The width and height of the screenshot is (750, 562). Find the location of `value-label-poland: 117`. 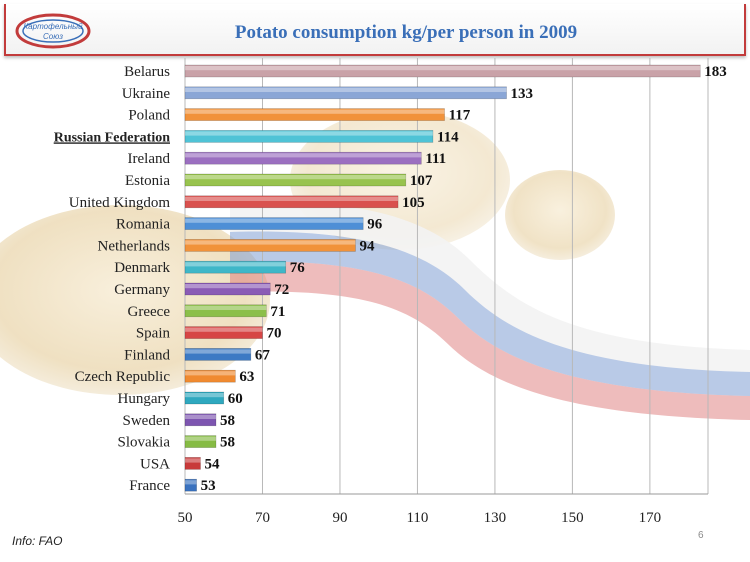

value-label-poland: 117 is located at coordinates (460, 116).